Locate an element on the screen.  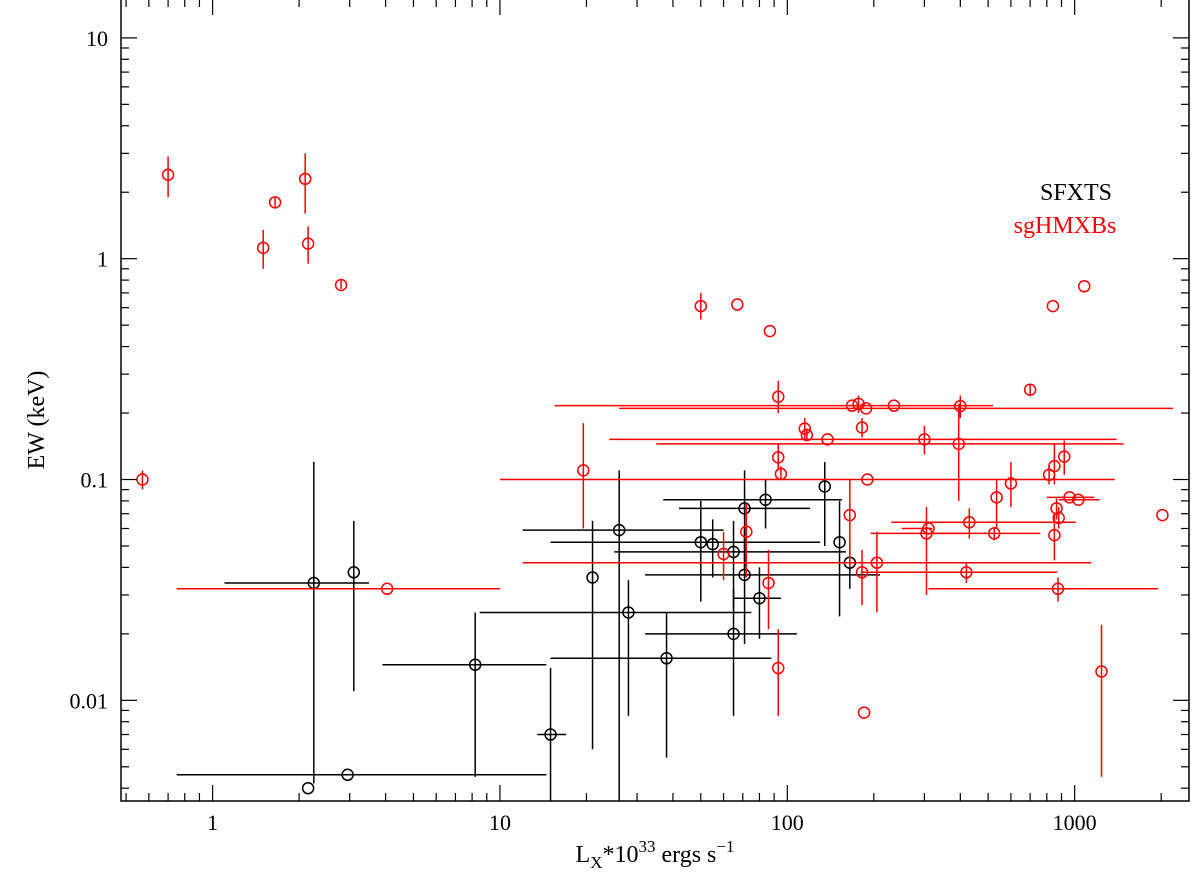
y-tick-label: 10 is located at coordinates (97, 38).